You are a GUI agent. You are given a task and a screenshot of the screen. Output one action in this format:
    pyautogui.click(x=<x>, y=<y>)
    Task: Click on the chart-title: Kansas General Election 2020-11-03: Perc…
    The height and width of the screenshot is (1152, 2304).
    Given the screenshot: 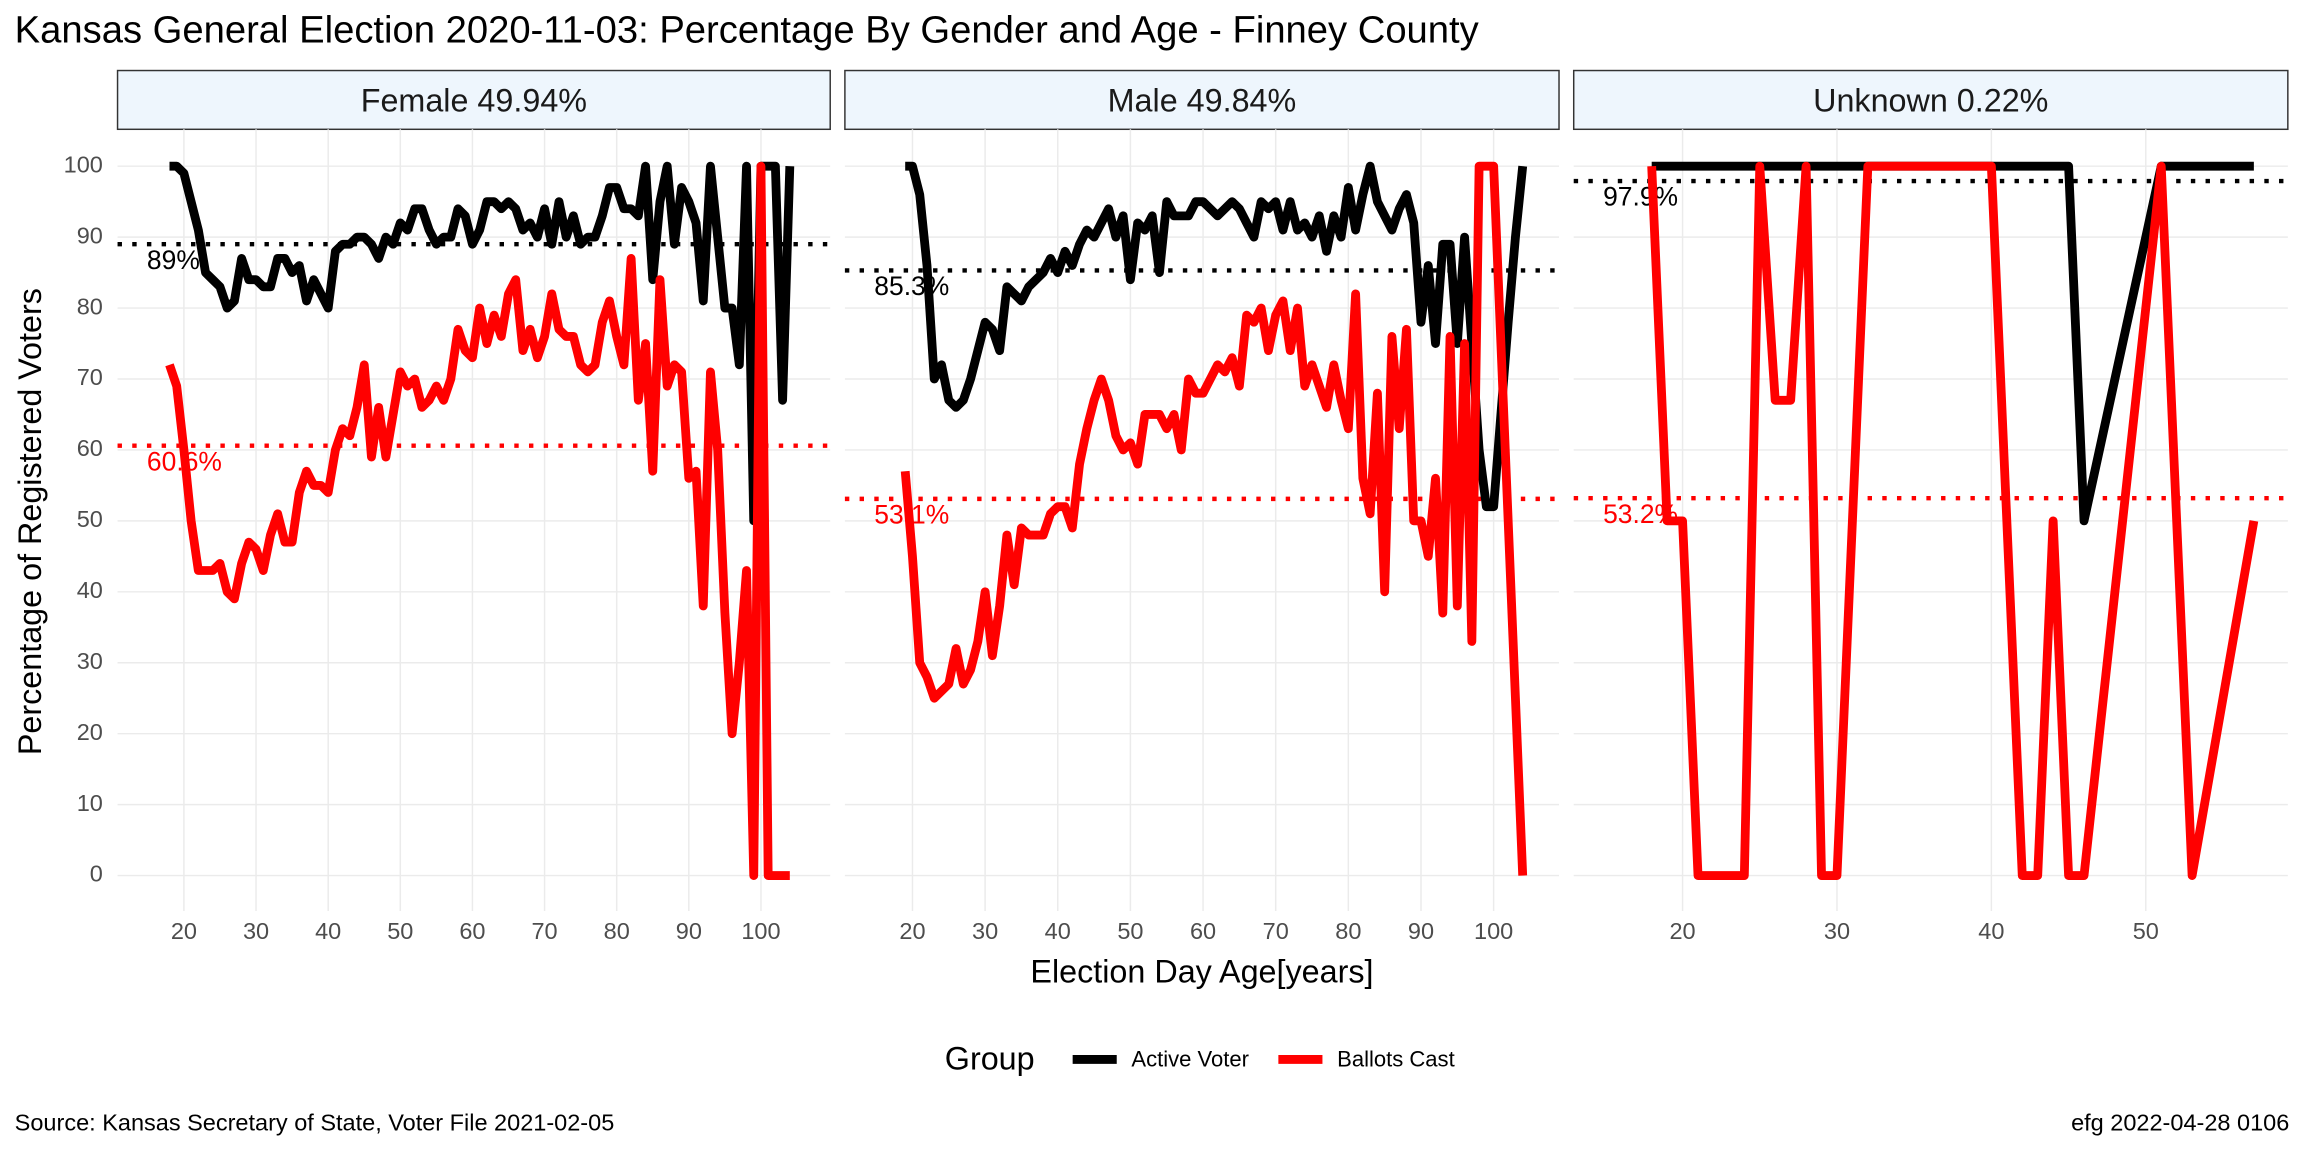 What is the action you would take?
    pyautogui.click(x=747, y=29)
    